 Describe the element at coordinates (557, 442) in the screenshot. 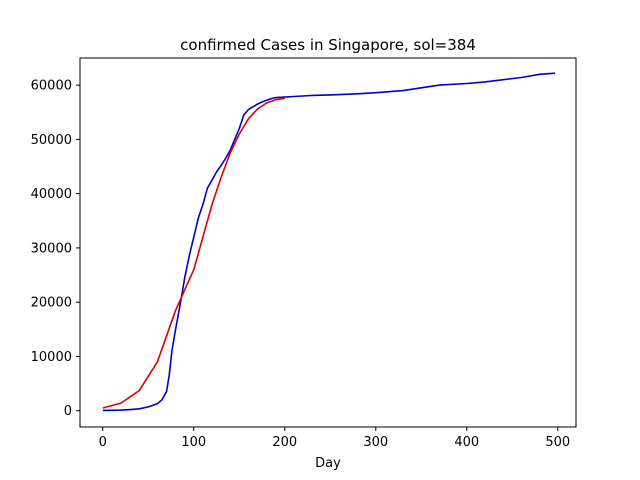

I see `x-tick-label: 500` at that location.